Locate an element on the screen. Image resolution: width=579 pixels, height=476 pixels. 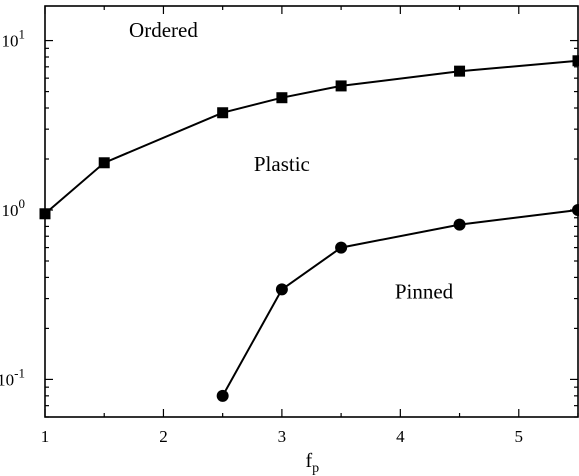
y-tick-label: 10⁰ is located at coordinates (14, 208).